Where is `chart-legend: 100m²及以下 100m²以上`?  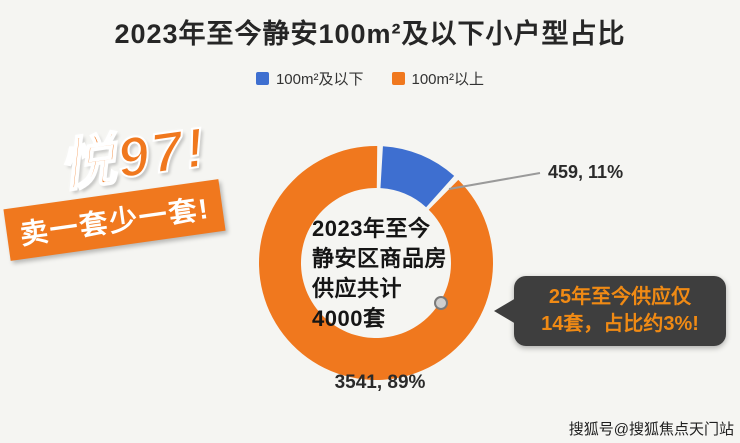 chart-legend: 100m²及以下 100m²以上 is located at coordinates (370, 78).